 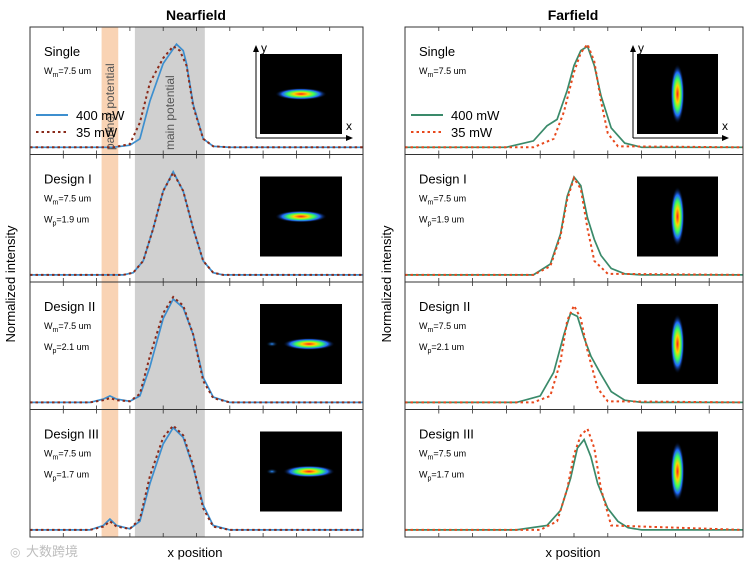 I want to click on farfield-xlabel: x position, so click(x=573, y=552).